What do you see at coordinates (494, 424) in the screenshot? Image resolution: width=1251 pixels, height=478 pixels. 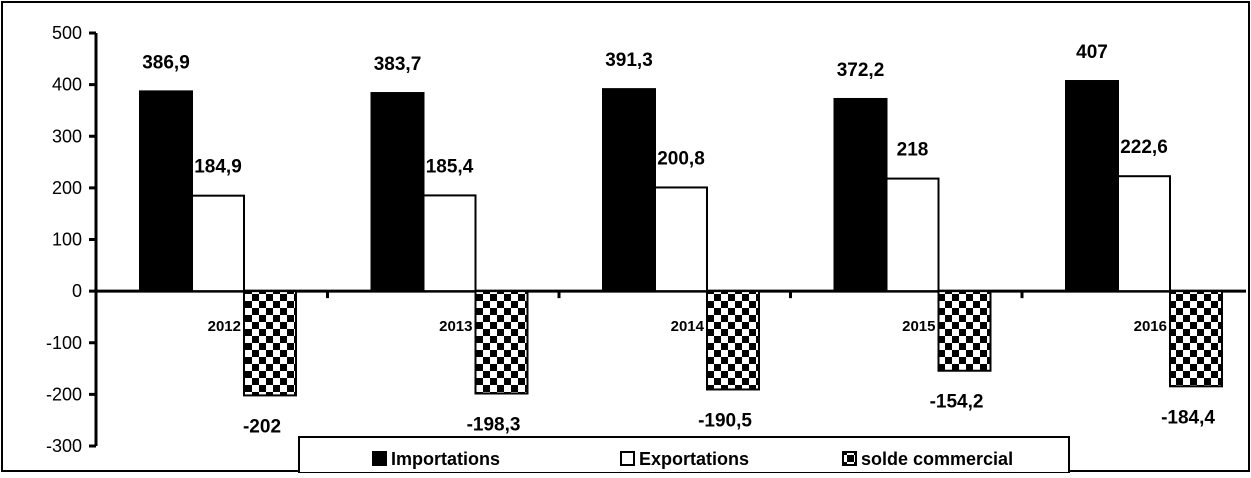 I see `data-label-solde-commercial-2013: -198,3` at bounding box center [494, 424].